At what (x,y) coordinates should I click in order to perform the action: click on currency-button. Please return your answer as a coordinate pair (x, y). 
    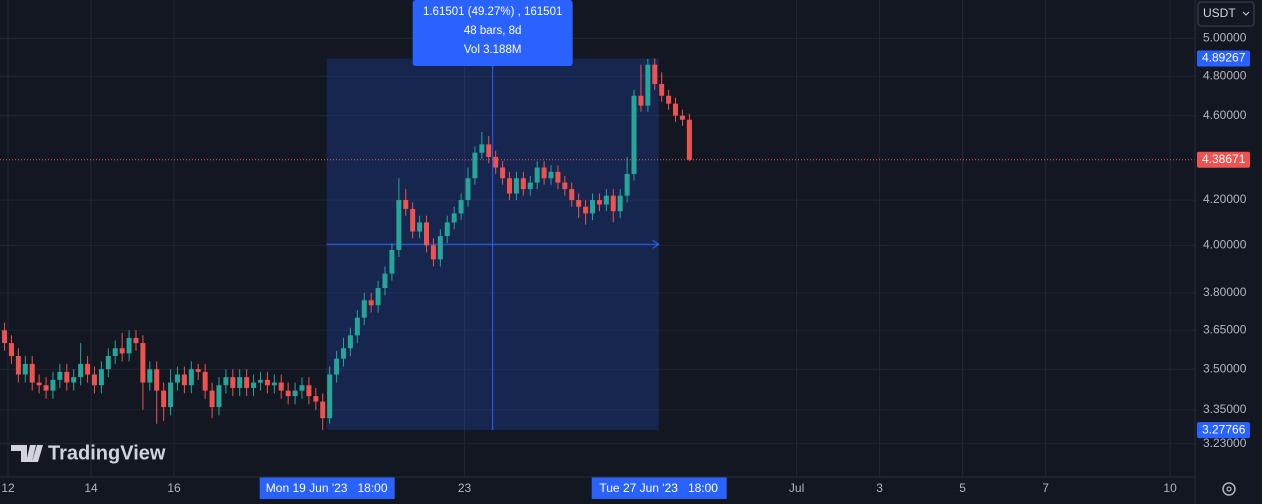
    Looking at the image, I should click on (1226, 14).